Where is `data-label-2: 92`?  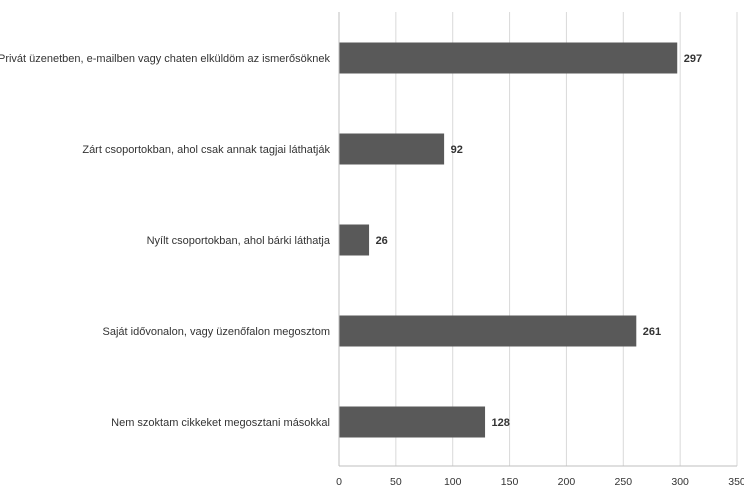
data-label-2: 92 is located at coordinates (457, 150).